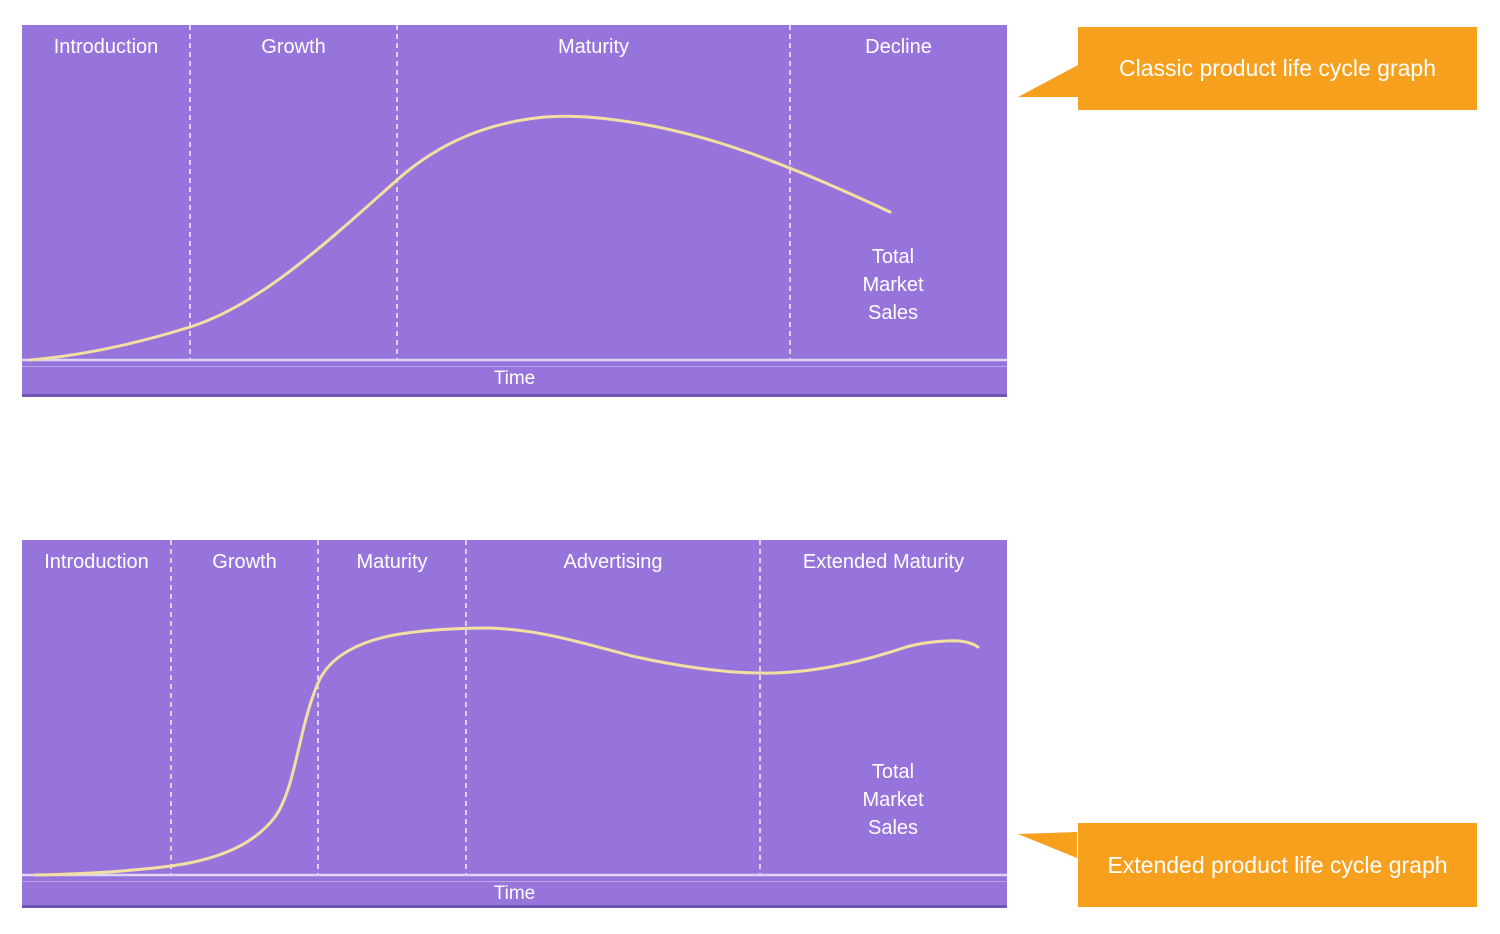  What do you see at coordinates (883, 562) in the screenshot?
I see `phase-label-extended-maturity: Extended Maturity` at bounding box center [883, 562].